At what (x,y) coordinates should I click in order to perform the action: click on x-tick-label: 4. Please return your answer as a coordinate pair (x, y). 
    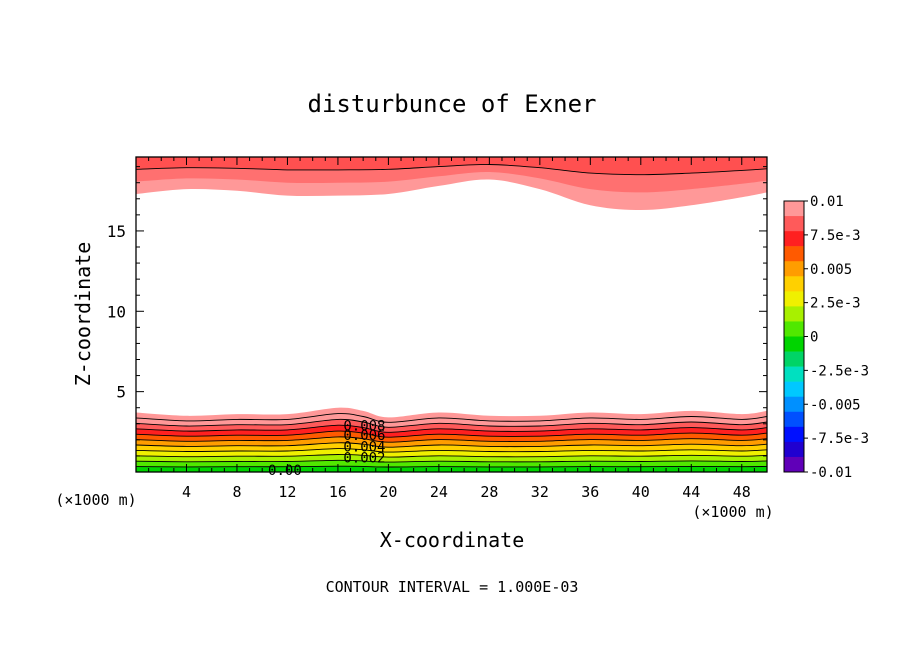
    Looking at the image, I should click on (186, 492).